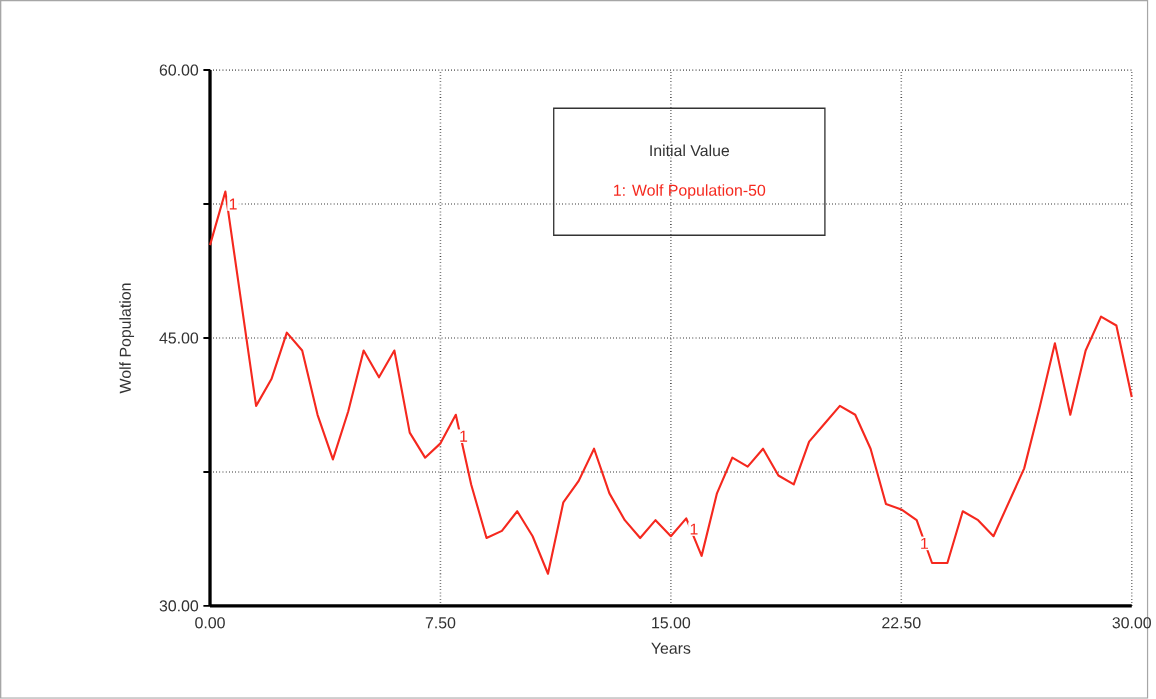 The width and height of the screenshot is (1156, 699). Describe the element at coordinates (210, 623) in the screenshot. I see `x-tick-label: 0.00` at that location.